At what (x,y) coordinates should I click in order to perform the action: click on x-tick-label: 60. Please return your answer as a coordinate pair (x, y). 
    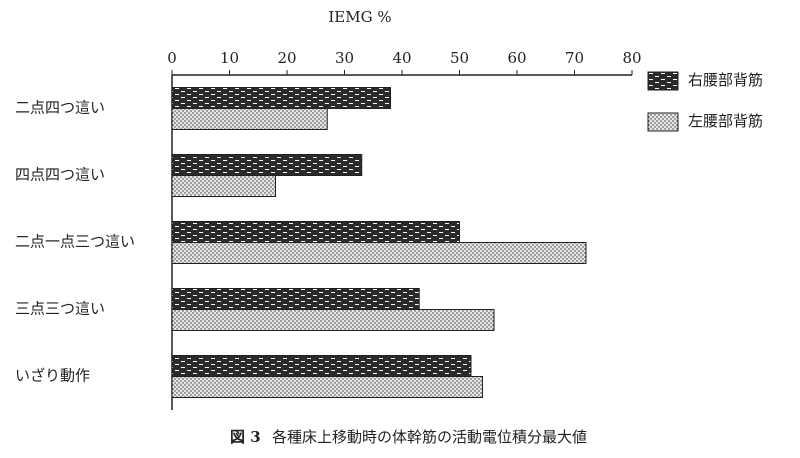
    Looking at the image, I should click on (516, 58).